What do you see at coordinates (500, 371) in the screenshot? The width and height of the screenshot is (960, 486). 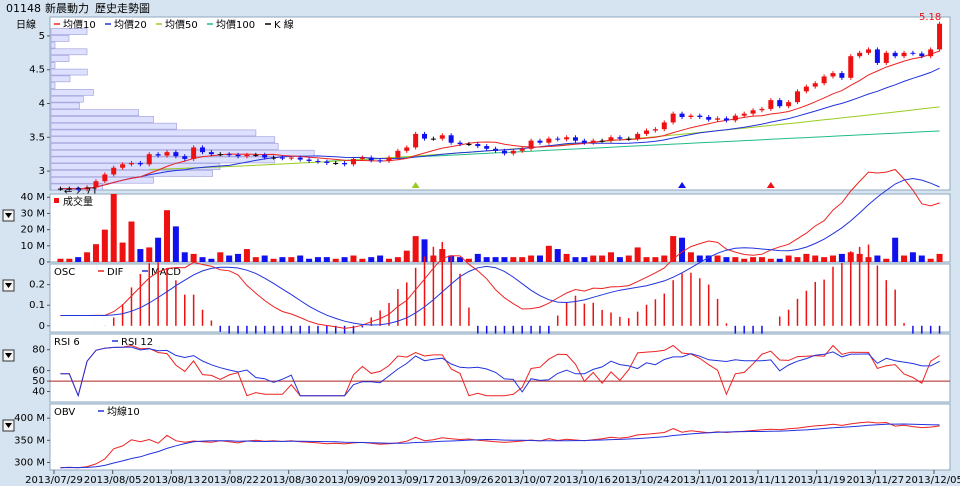 I see `rsi6-line` at bounding box center [500, 371].